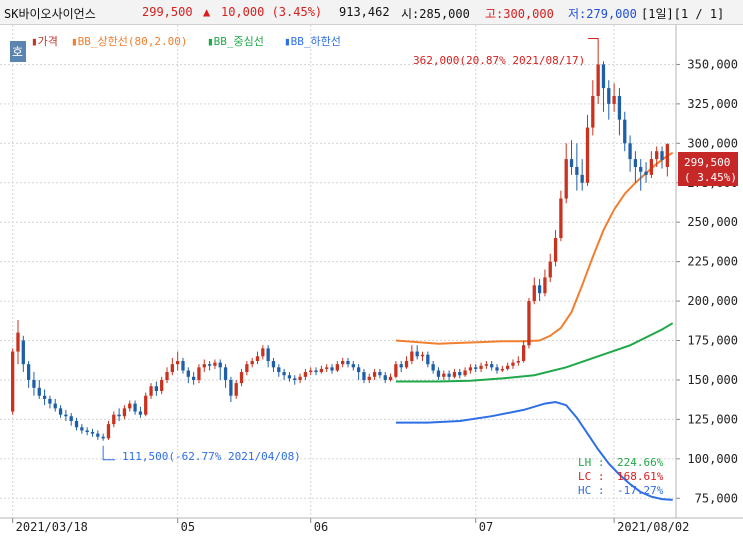  What do you see at coordinates (591, 462) in the screenshot?
I see `stat-lh-label: LH :` at bounding box center [591, 462].